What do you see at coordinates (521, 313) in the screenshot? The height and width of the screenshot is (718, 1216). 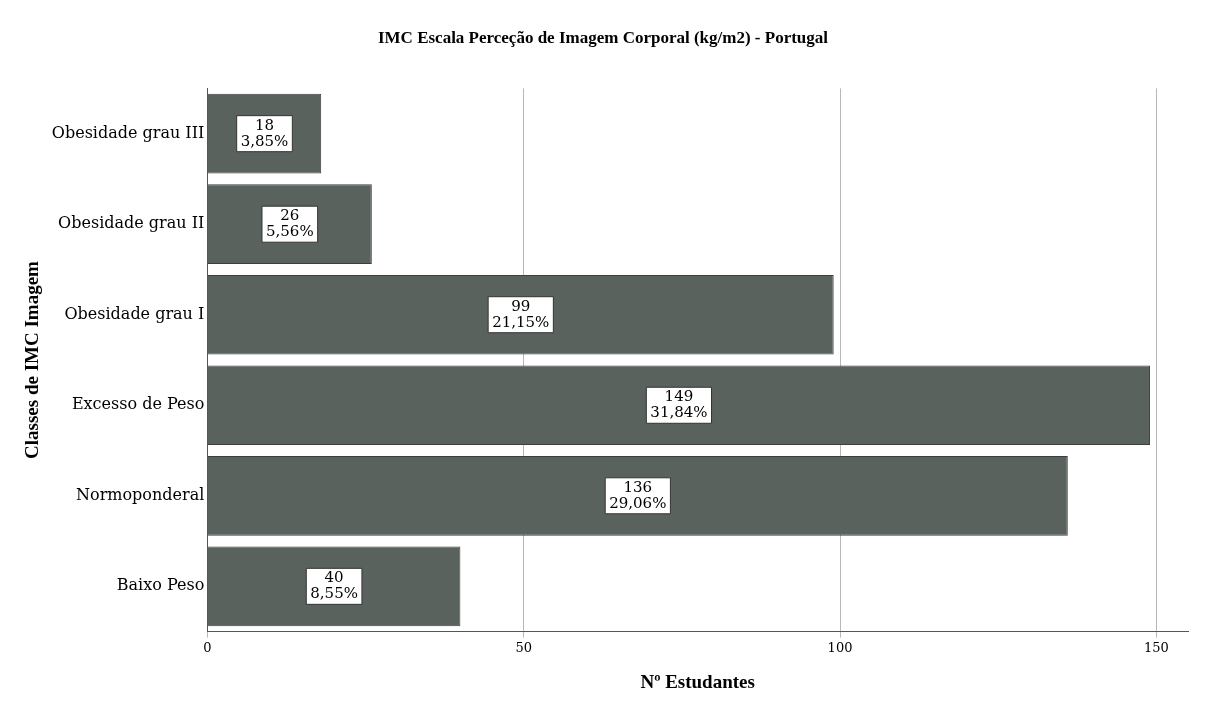 I see `data-label: 99 21,15%` at bounding box center [521, 313].